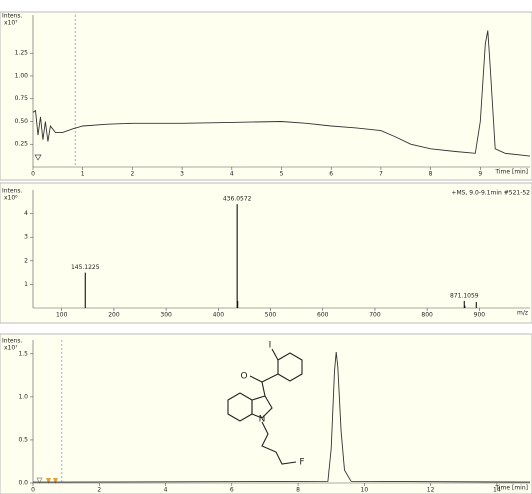  I want to click on pyrrole-ring, so click(262, 407).